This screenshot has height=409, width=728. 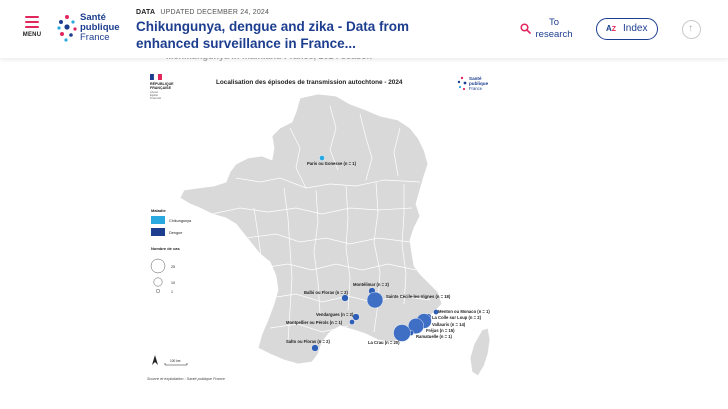 What do you see at coordinates (158, 291) in the screenshot?
I see `legend-circle-small` at bounding box center [158, 291].